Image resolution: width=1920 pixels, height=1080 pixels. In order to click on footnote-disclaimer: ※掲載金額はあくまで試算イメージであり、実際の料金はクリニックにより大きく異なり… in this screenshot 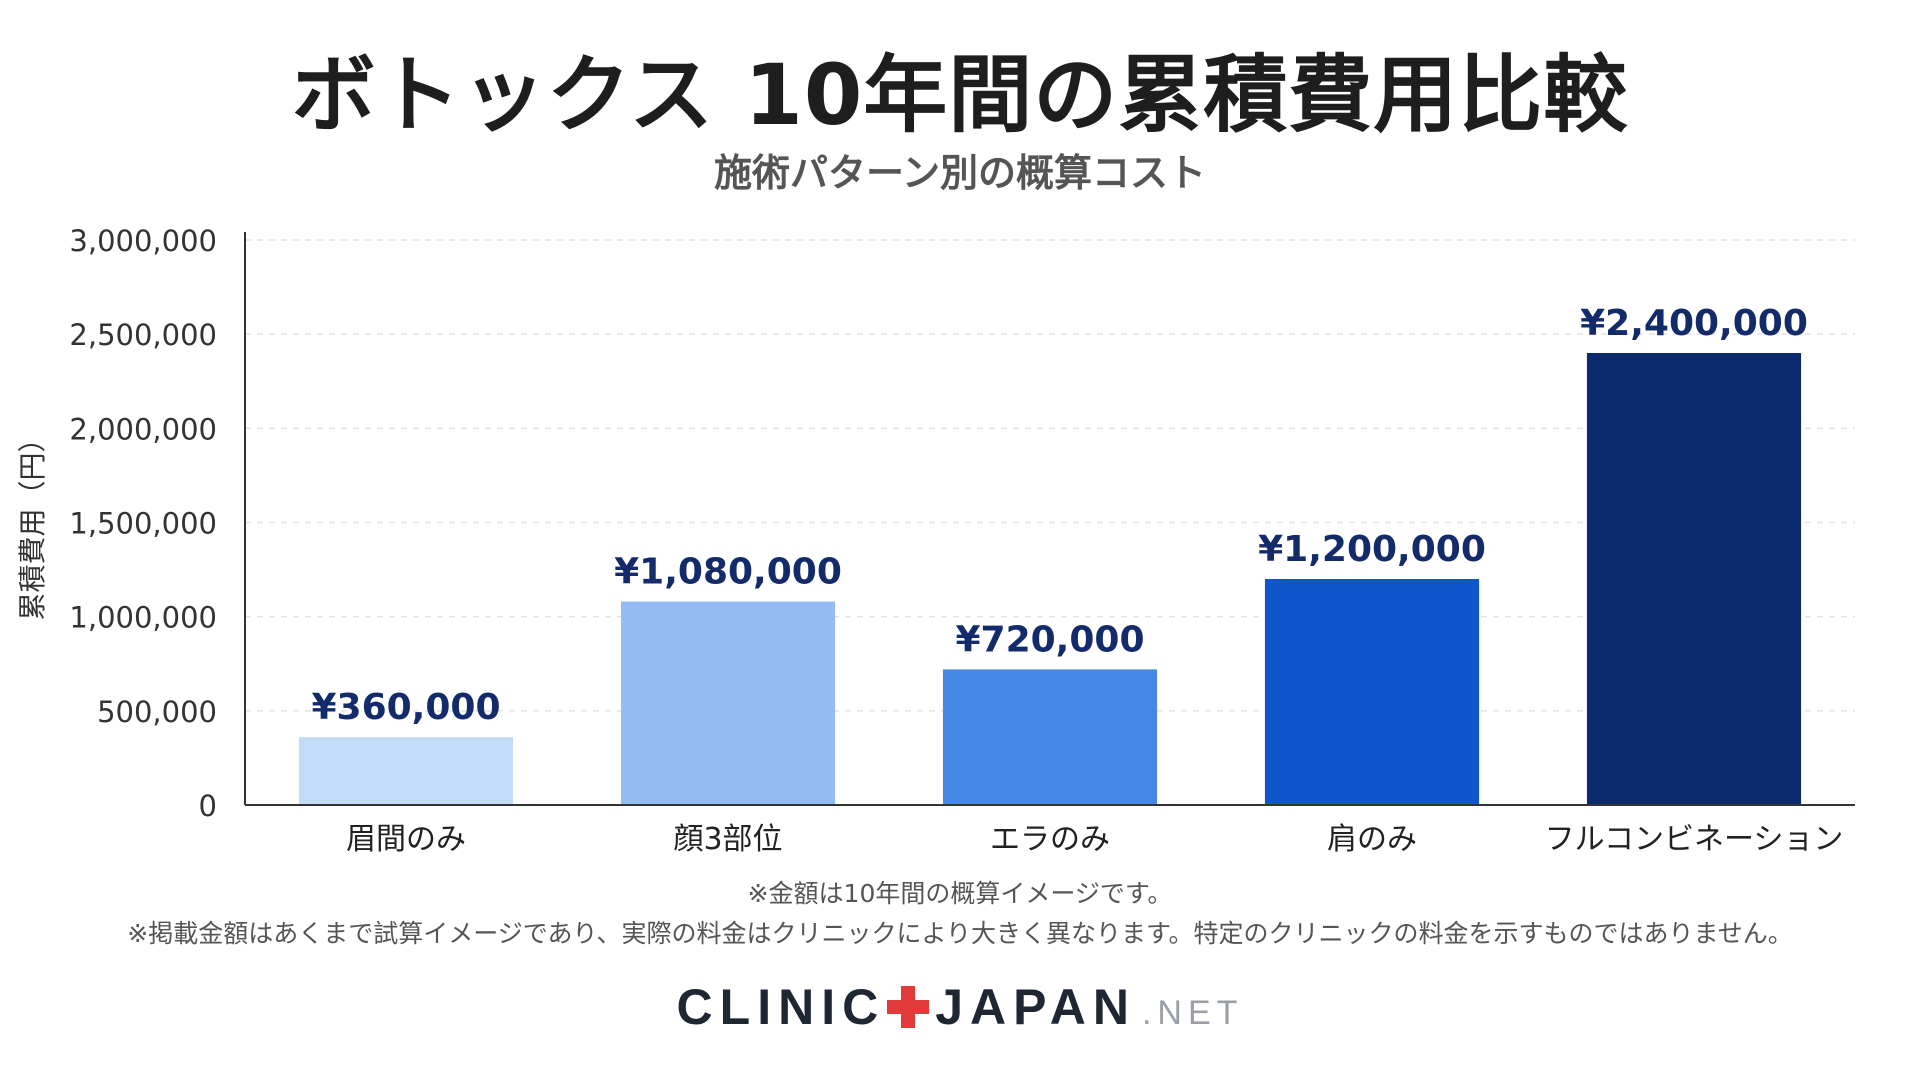, I will do `click(960, 933)`.